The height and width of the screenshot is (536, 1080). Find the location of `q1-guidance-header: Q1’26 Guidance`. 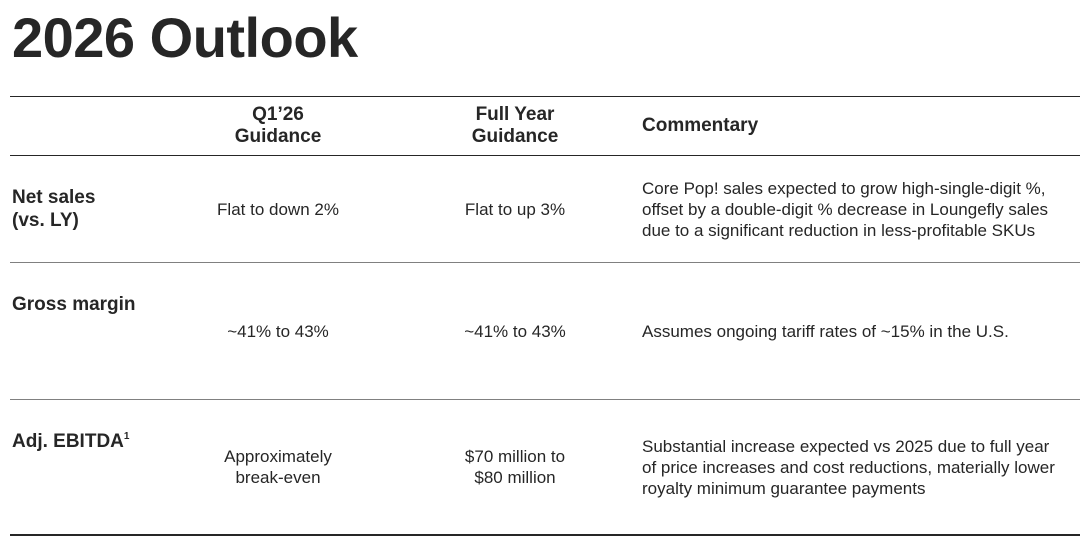

q1-guidance-header: Q1’26 Guidance is located at coordinates (278, 126).